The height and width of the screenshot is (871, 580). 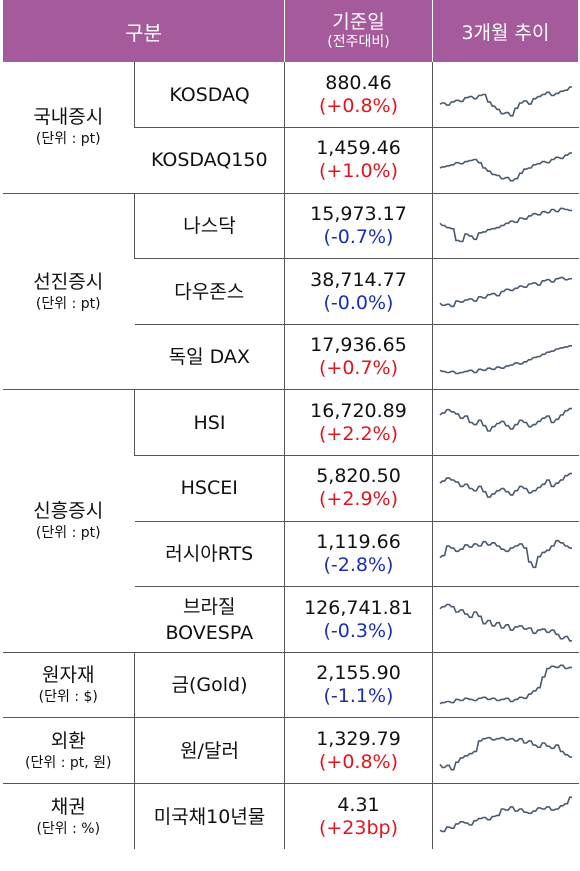 What do you see at coordinates (358, 236) in the screenshot?
I see `weekly-change: (-0.7%)` at bounding box center [358, 236].